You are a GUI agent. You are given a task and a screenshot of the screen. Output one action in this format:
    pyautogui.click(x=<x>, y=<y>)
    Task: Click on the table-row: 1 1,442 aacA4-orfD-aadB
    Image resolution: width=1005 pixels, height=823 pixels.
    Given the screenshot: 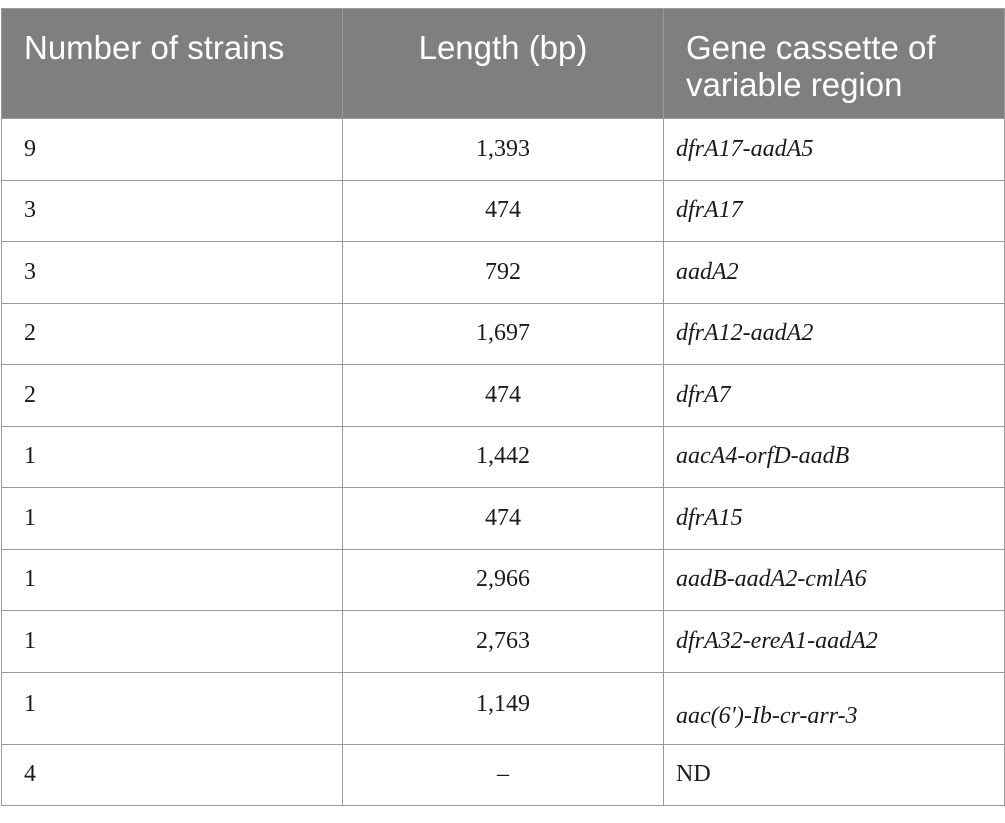 What is the action you would take?
    pyautogui.click(x=503, y=456)
    